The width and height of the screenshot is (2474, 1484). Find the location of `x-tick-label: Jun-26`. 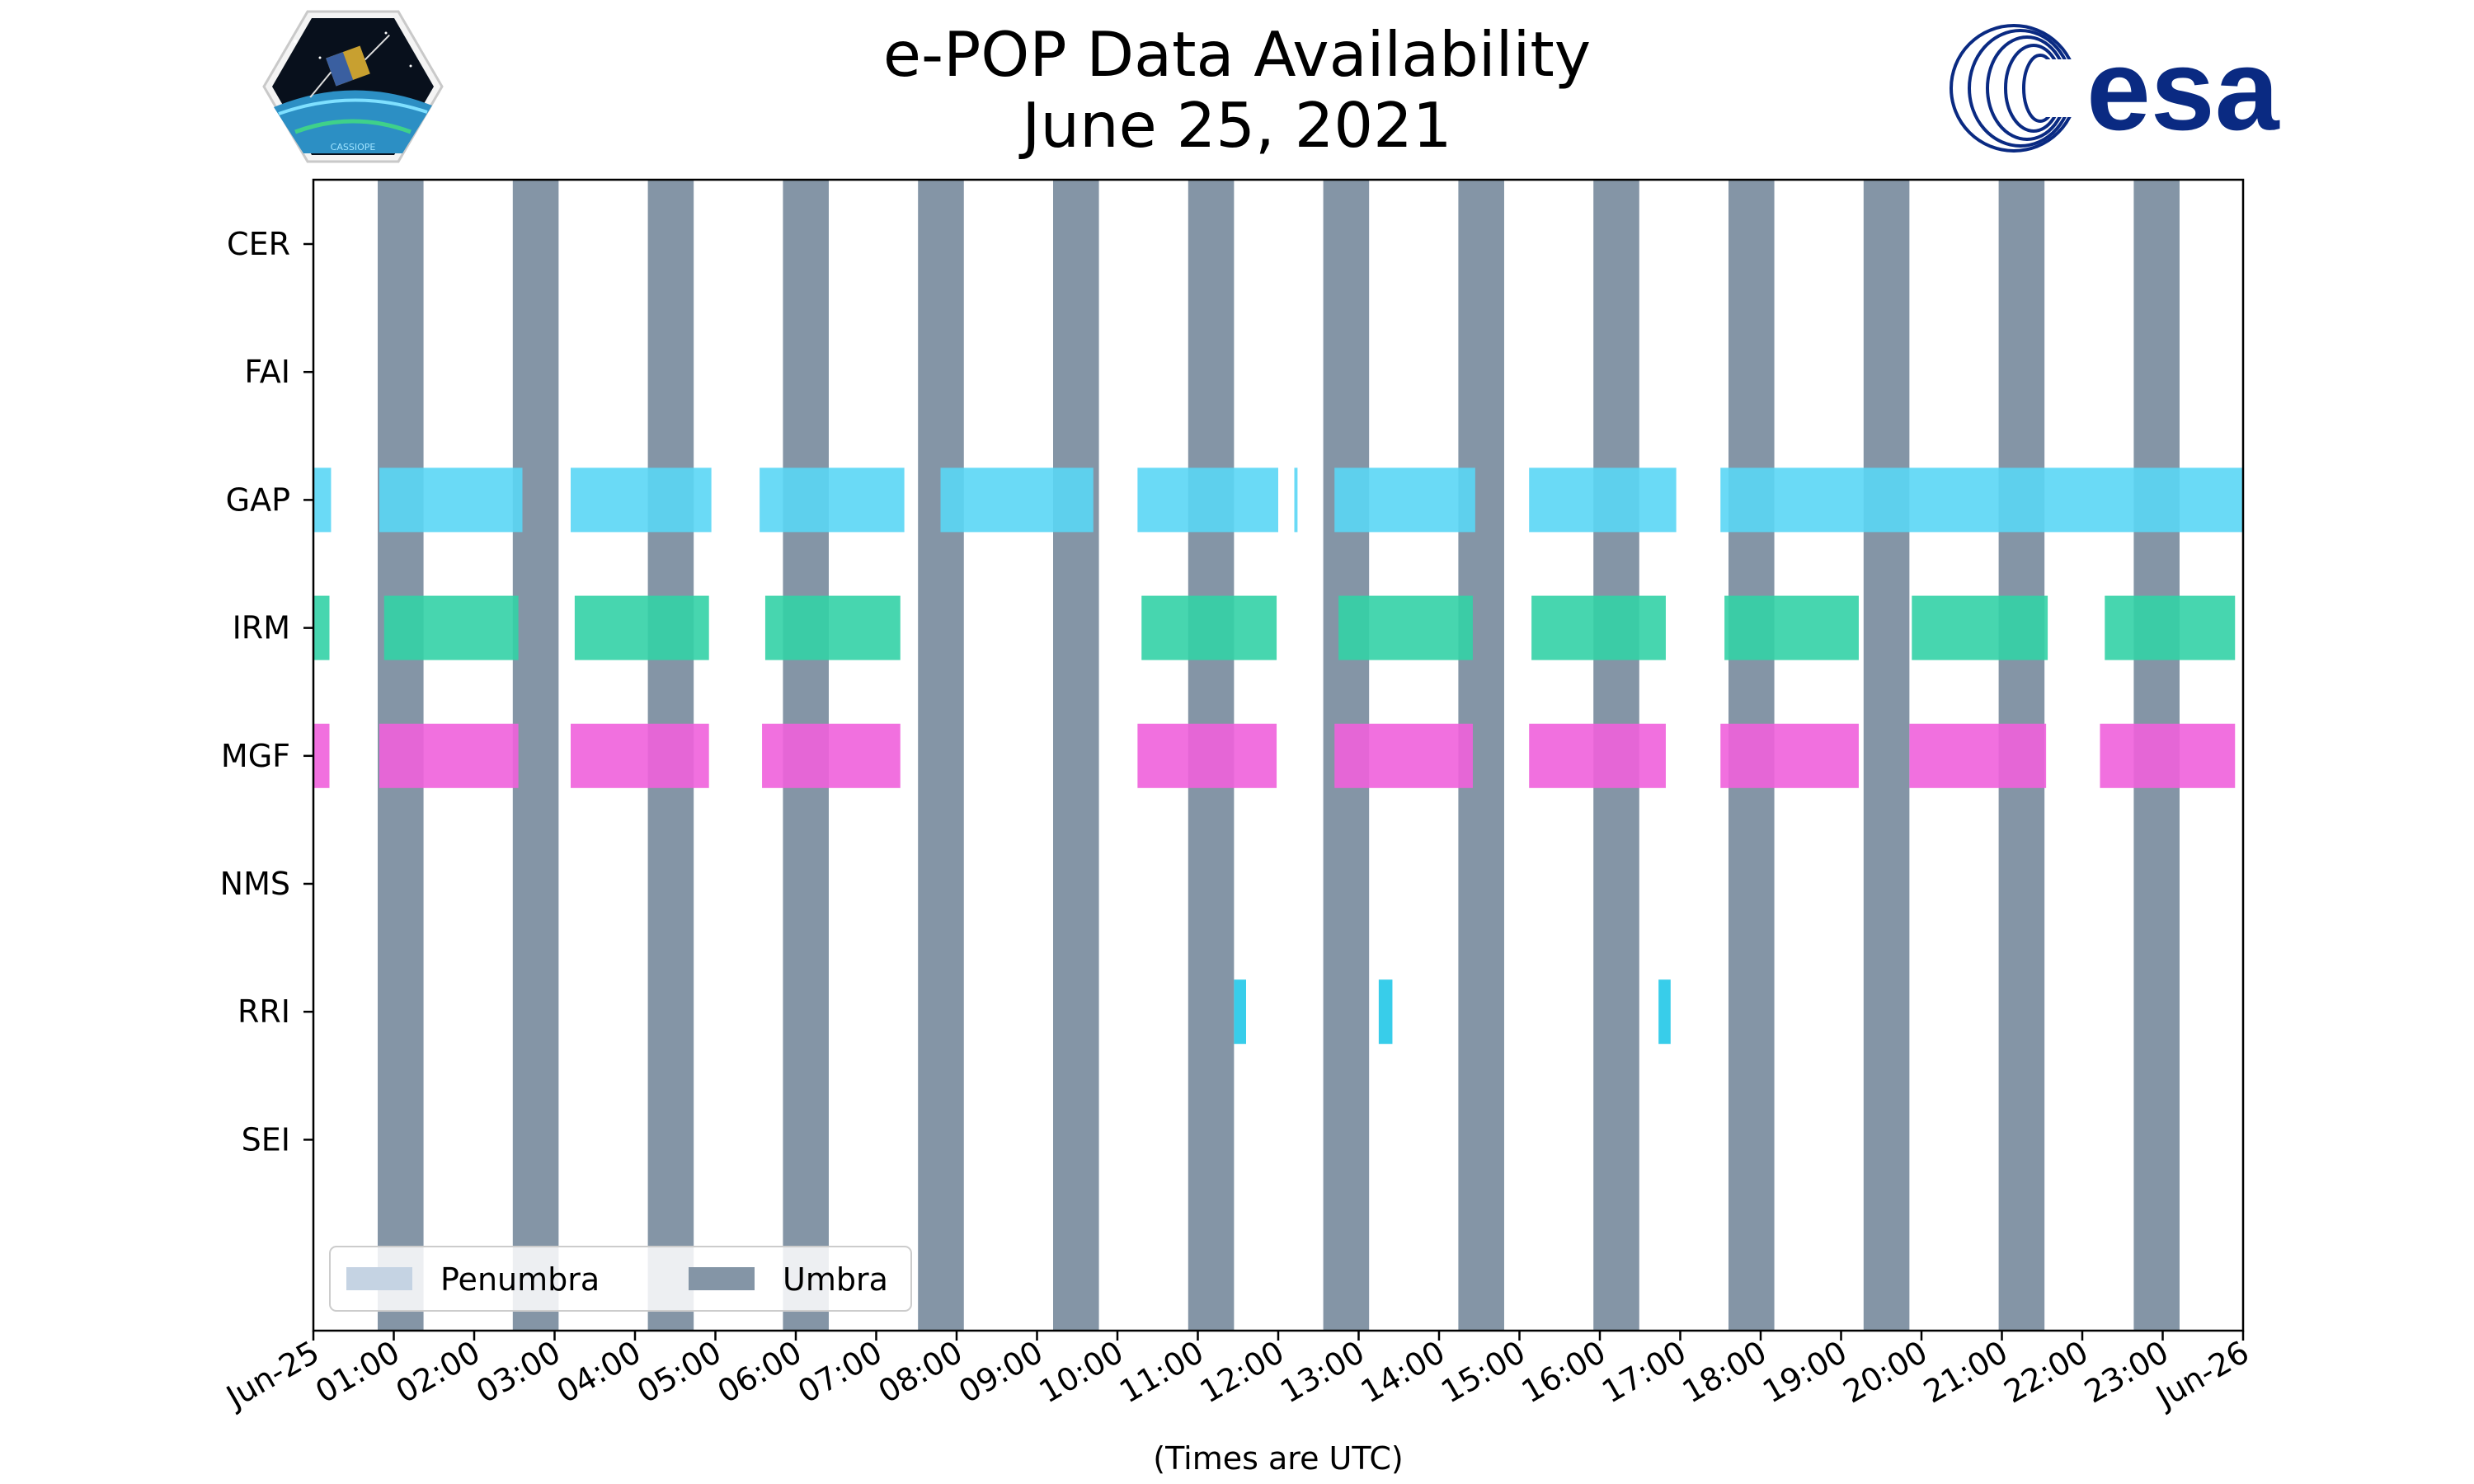

x-tick-label: Jun-26 is located at coordinates (2202, 1375).